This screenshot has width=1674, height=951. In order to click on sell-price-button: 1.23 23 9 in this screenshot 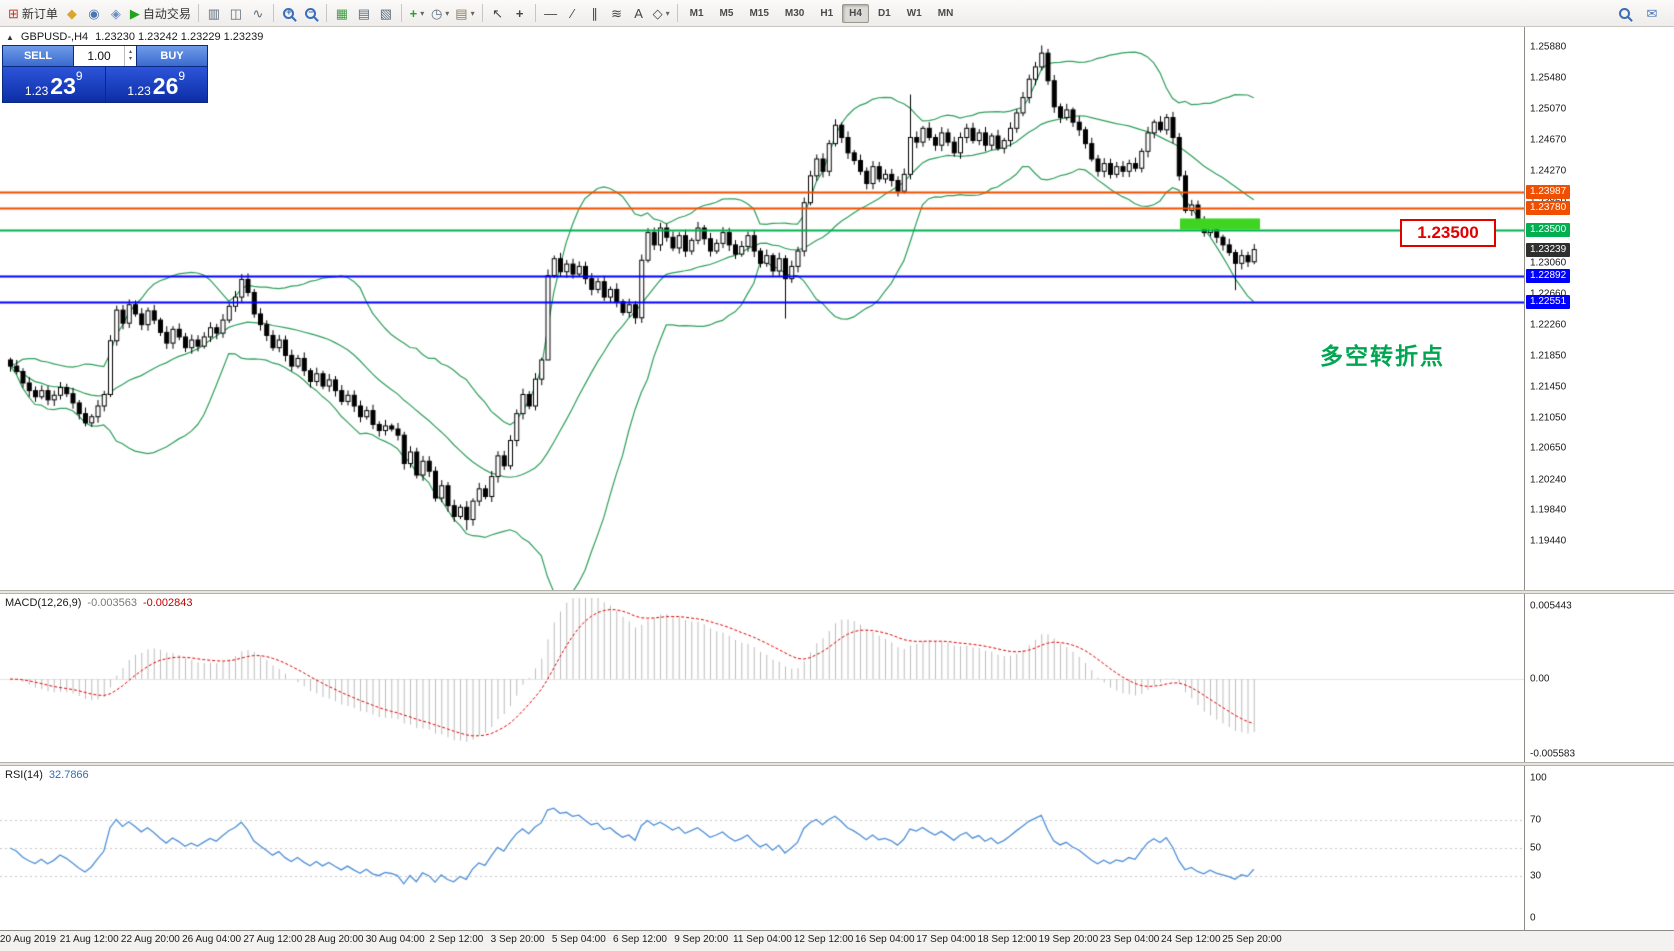, I will do `click(54, 84)`.